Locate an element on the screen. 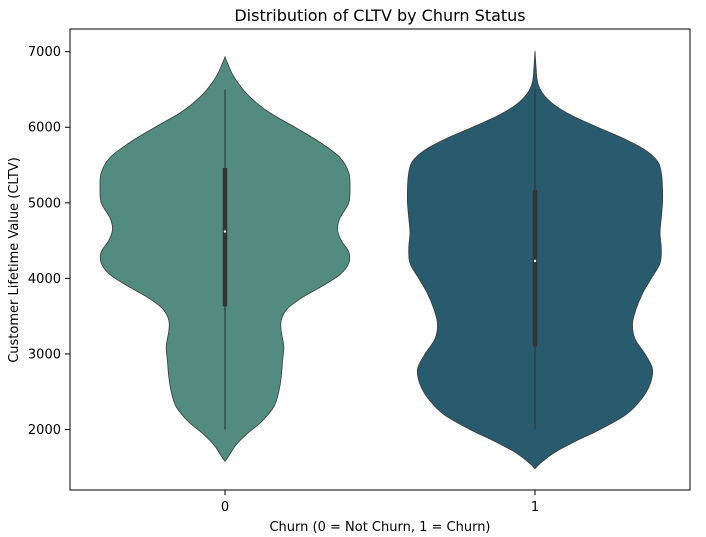 This screenshot has height=537, width=706. y-tick-label: 4000 is located at coordinates (44, 279).